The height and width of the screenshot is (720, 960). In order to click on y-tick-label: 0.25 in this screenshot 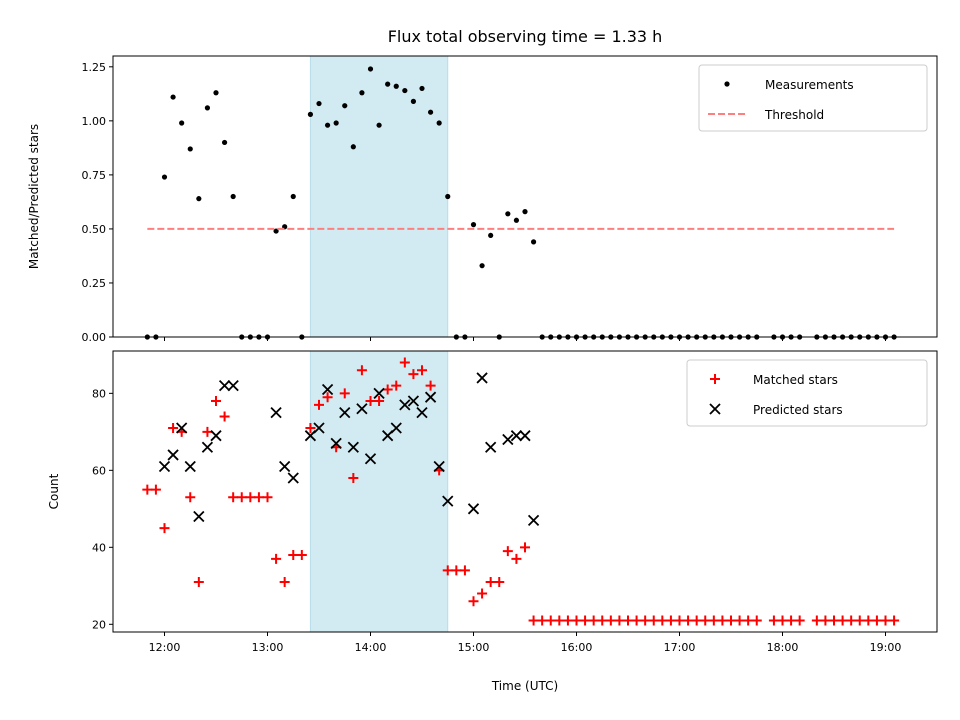, I will do `click(94, 283)`.